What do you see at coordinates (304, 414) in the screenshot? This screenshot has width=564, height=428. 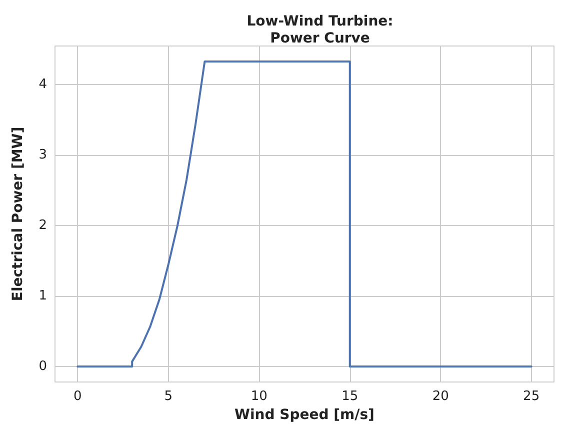 I see `x-axis-title: Wind Speed [m/s]` at bounding box center [304, 414].